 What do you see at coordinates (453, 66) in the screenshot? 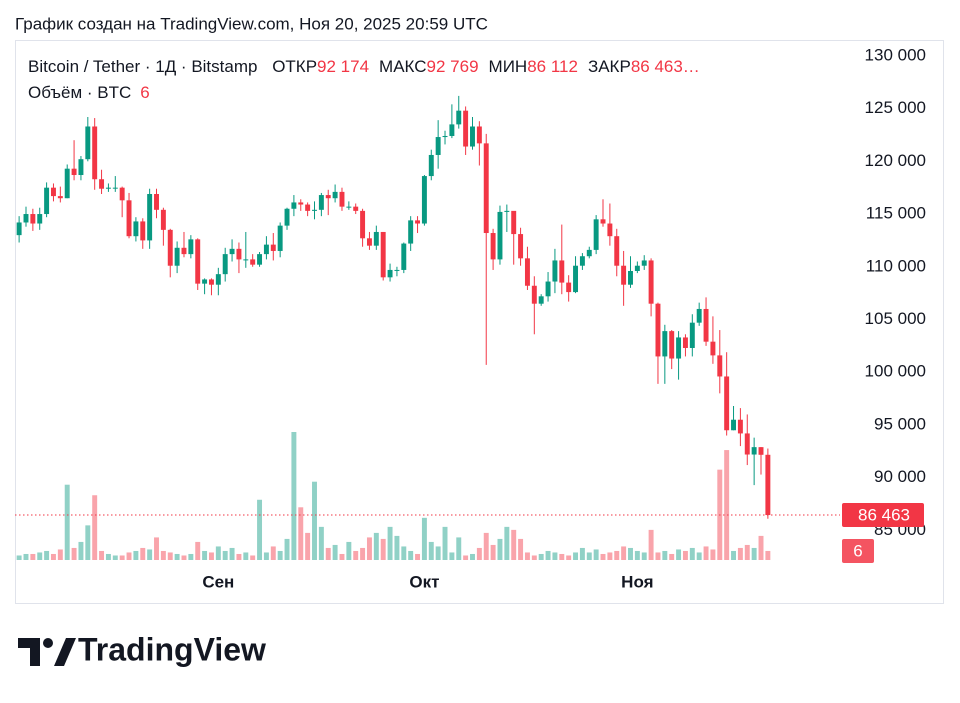
I see `legend-field-value: 92 769` at bounding box center [453, 66].